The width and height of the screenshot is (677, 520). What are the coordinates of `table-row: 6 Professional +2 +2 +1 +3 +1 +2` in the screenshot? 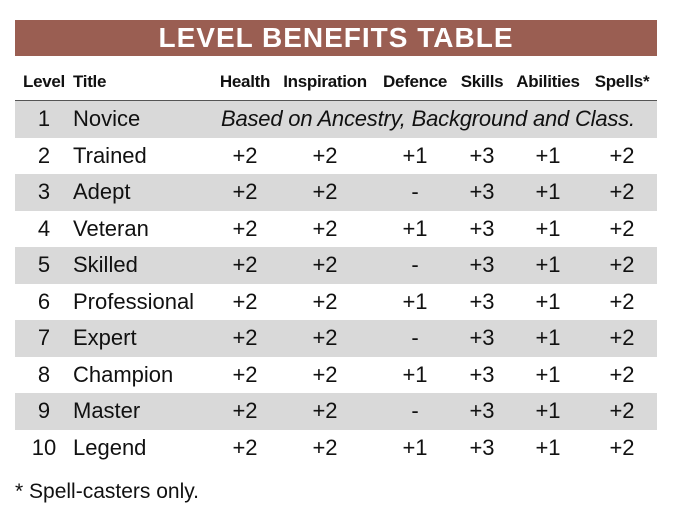 It's located at (336, 302).